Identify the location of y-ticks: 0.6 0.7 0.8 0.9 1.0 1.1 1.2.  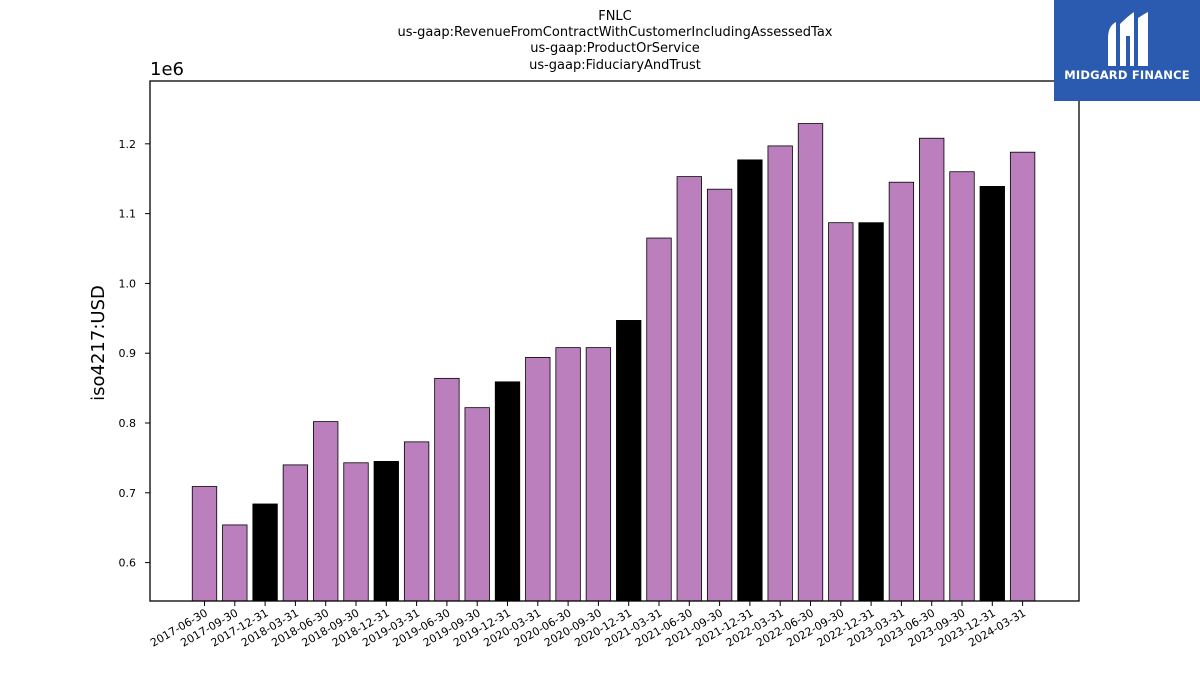
(134, 354).